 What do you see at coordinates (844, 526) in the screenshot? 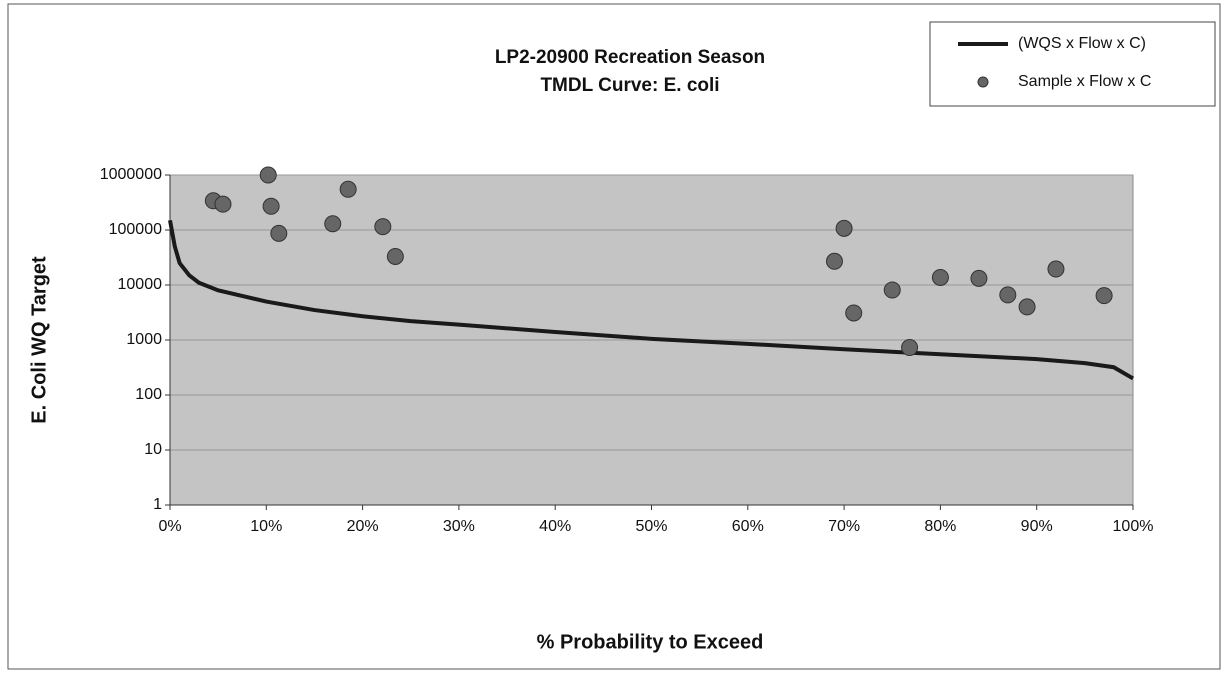
I see `x-tick-label: 70%` at bounding box center [844, 526].